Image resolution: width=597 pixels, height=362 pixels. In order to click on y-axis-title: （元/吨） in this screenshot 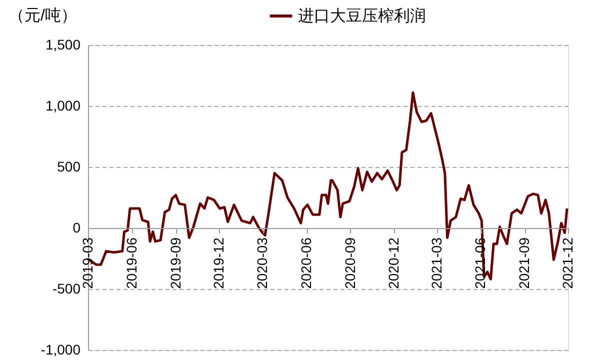, I will do `click(42, 15)`.